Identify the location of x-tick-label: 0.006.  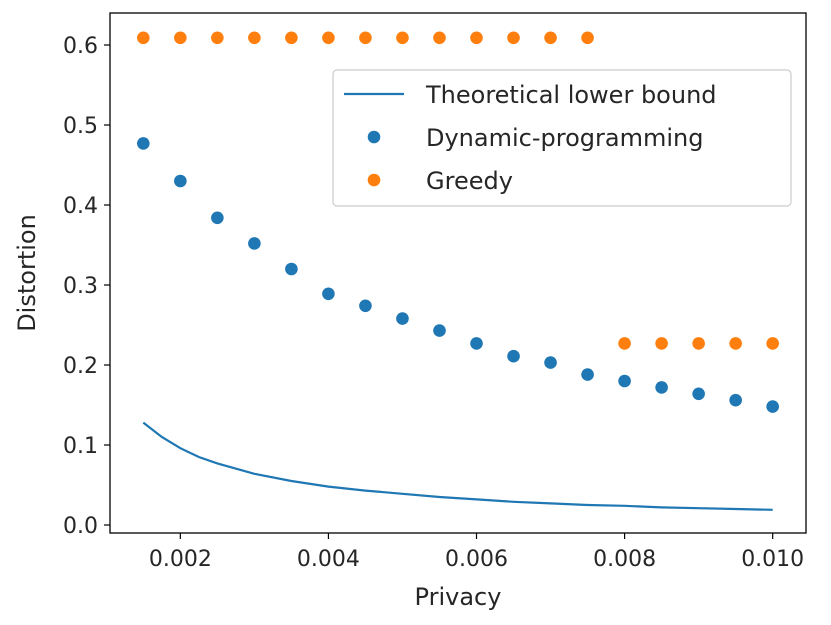
(476, 559).